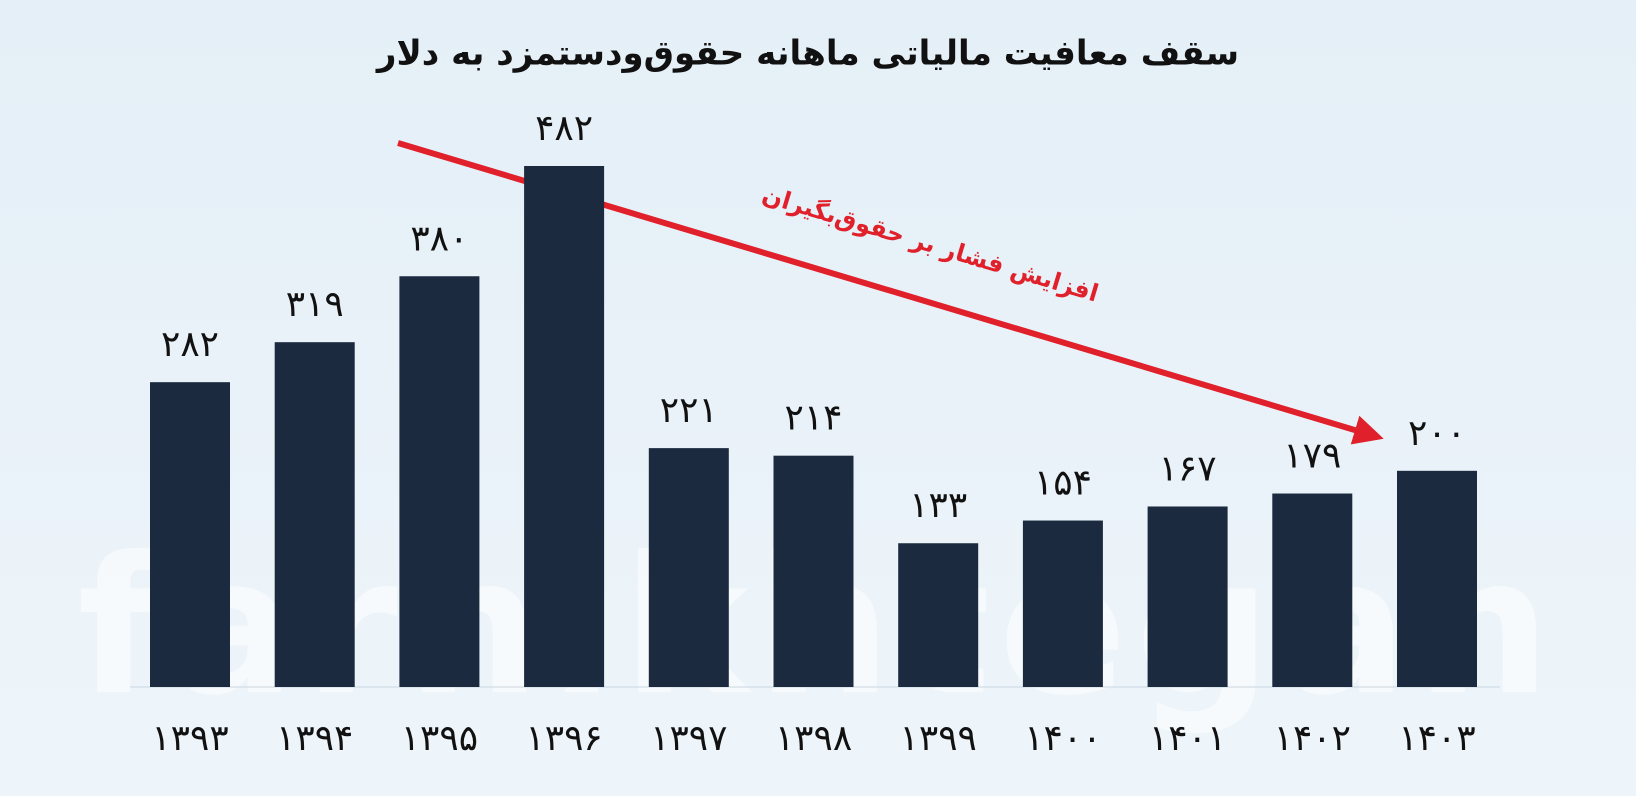 The image size is (1636, 796). Describe the element at coordinates (563, 738) in the screenshot. I see `x-tick-label: ۱۳۹۶` at that location.